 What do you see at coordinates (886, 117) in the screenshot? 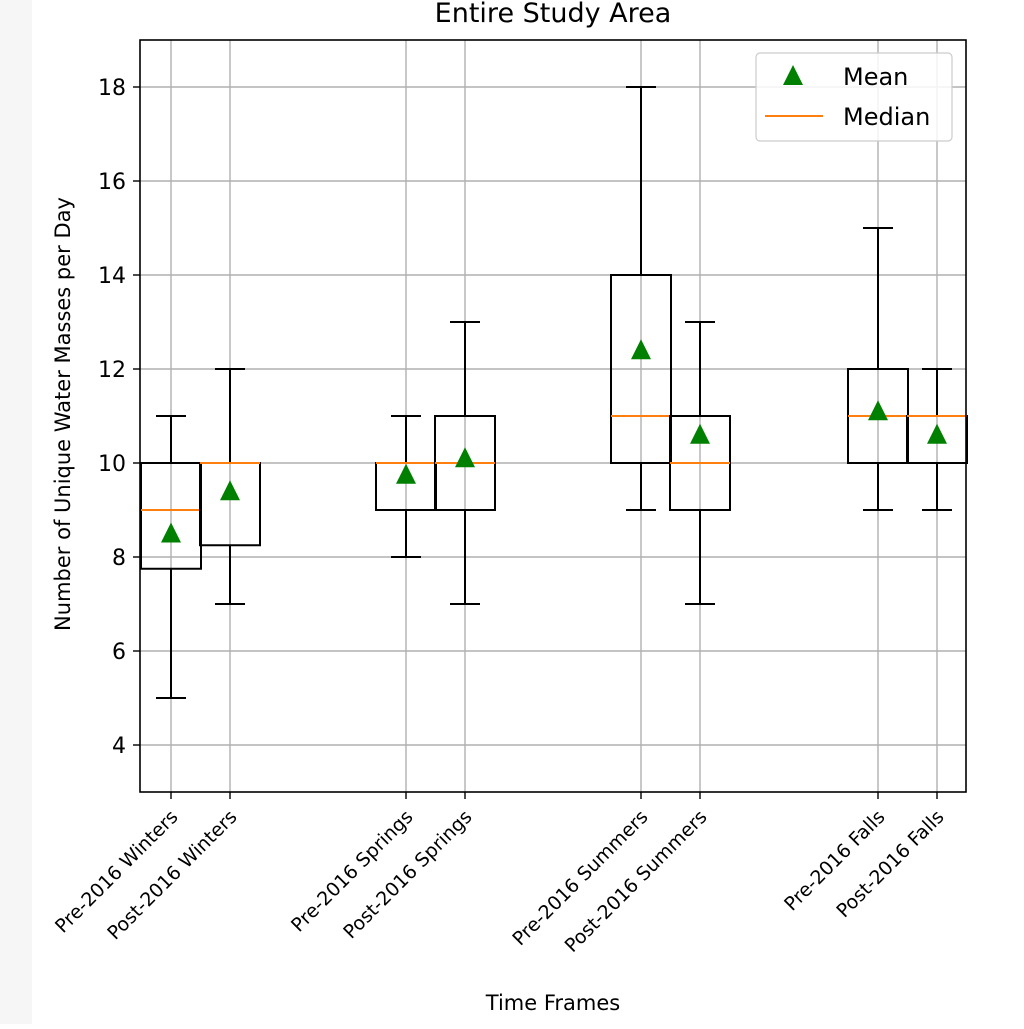
I see `legend-median-label: Median` at bounding box center [886, 117].